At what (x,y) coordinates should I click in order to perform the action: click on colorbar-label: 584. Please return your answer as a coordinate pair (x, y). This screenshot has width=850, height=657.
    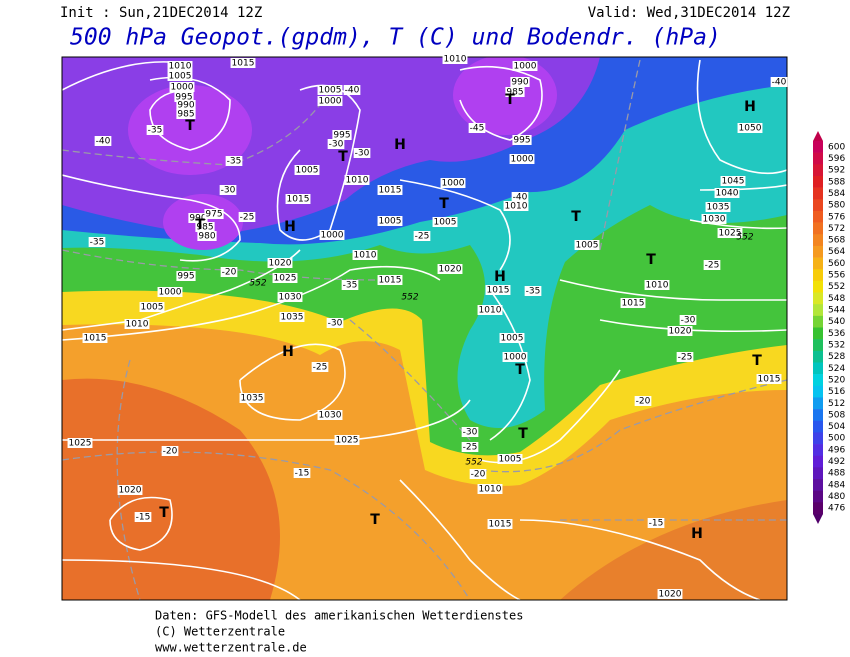
    Looking at the image, I should click on (836, 194).